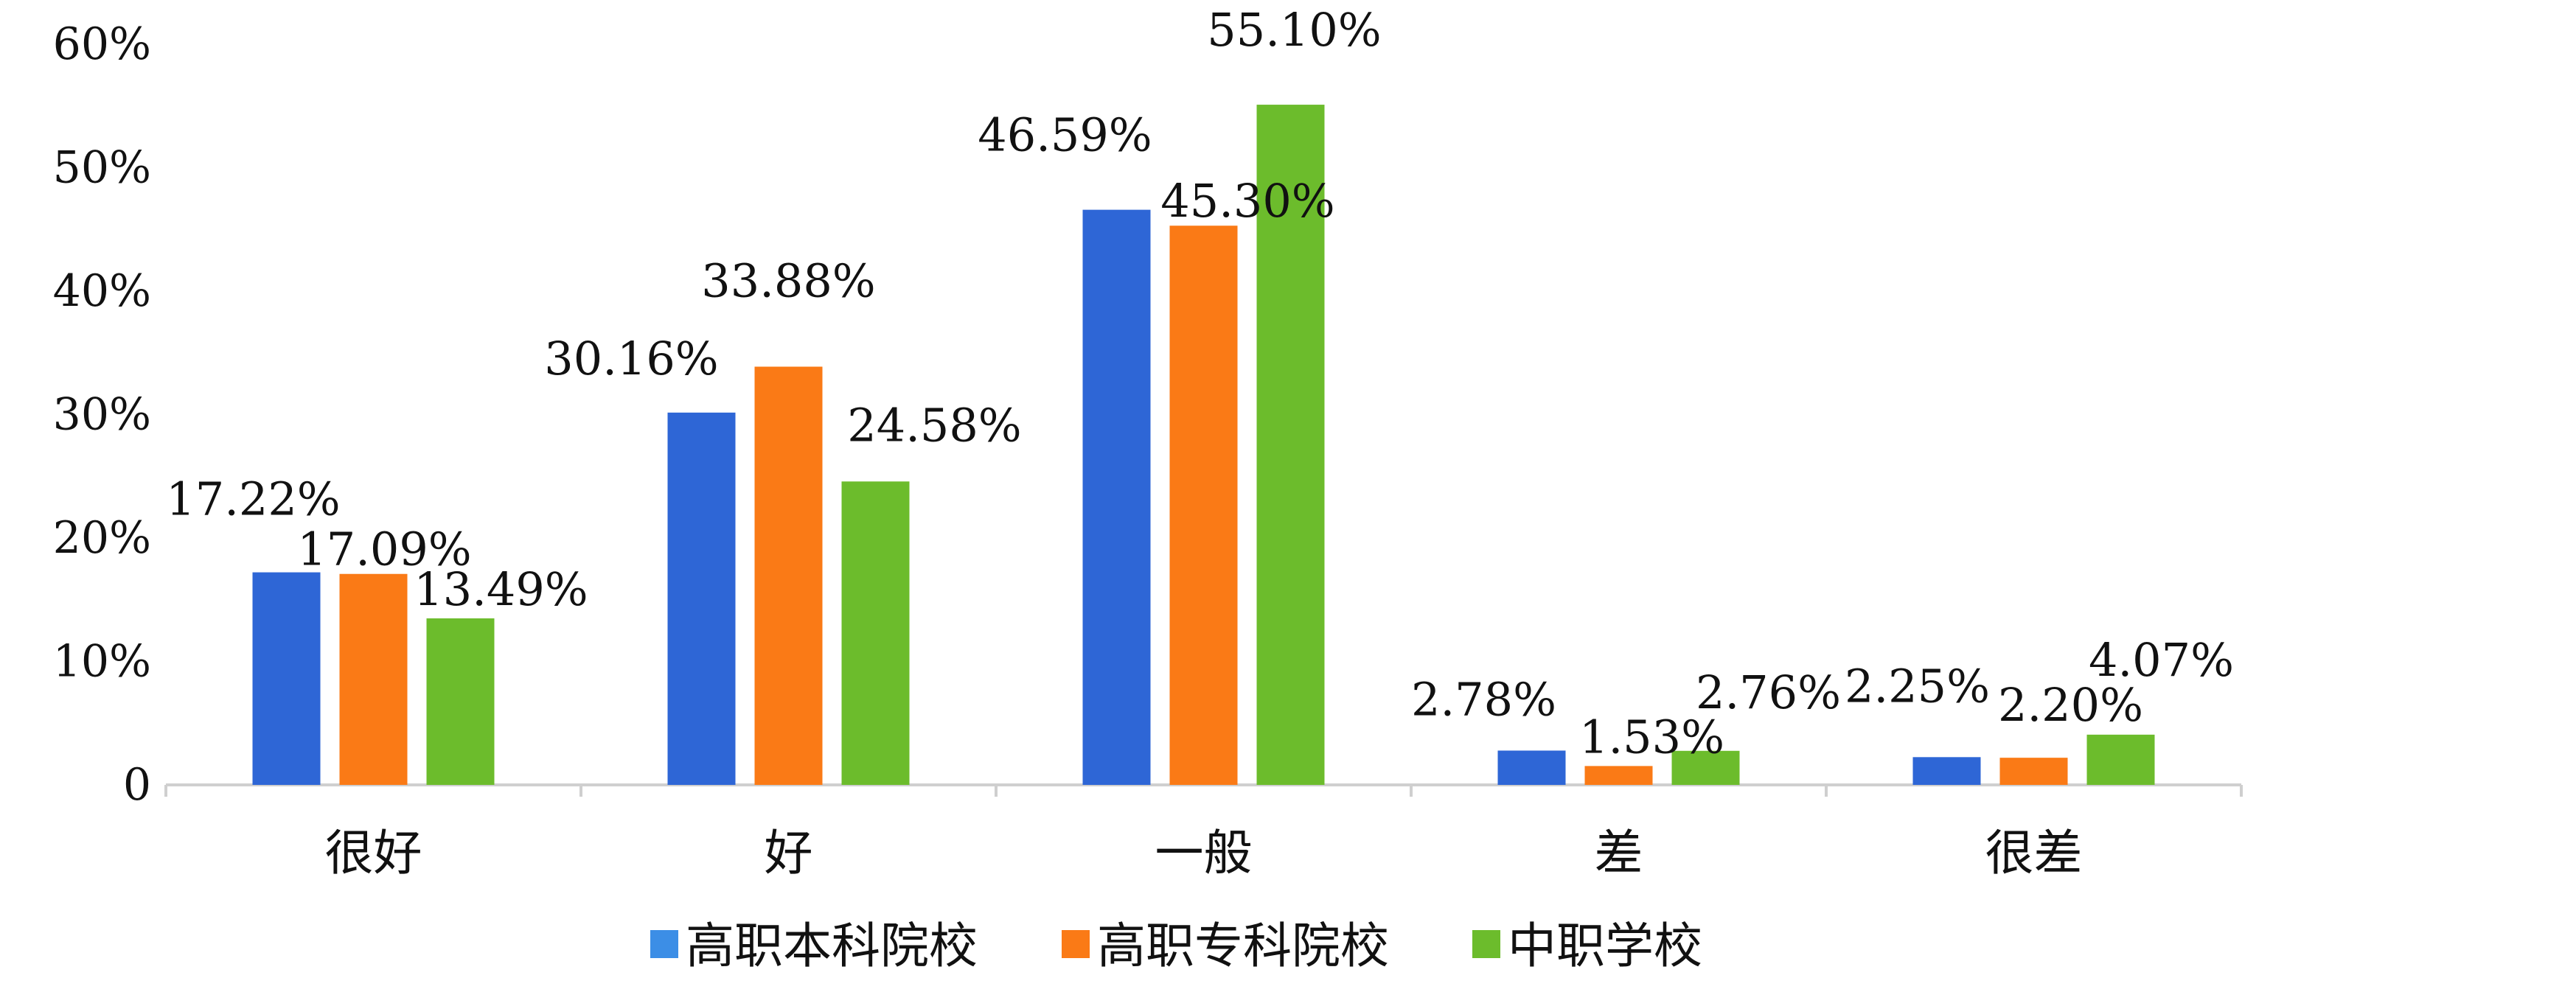 This screenshot has width=2576, height=992. I want to click on data-label-3-5: 4.07%, so click(2162, 660).